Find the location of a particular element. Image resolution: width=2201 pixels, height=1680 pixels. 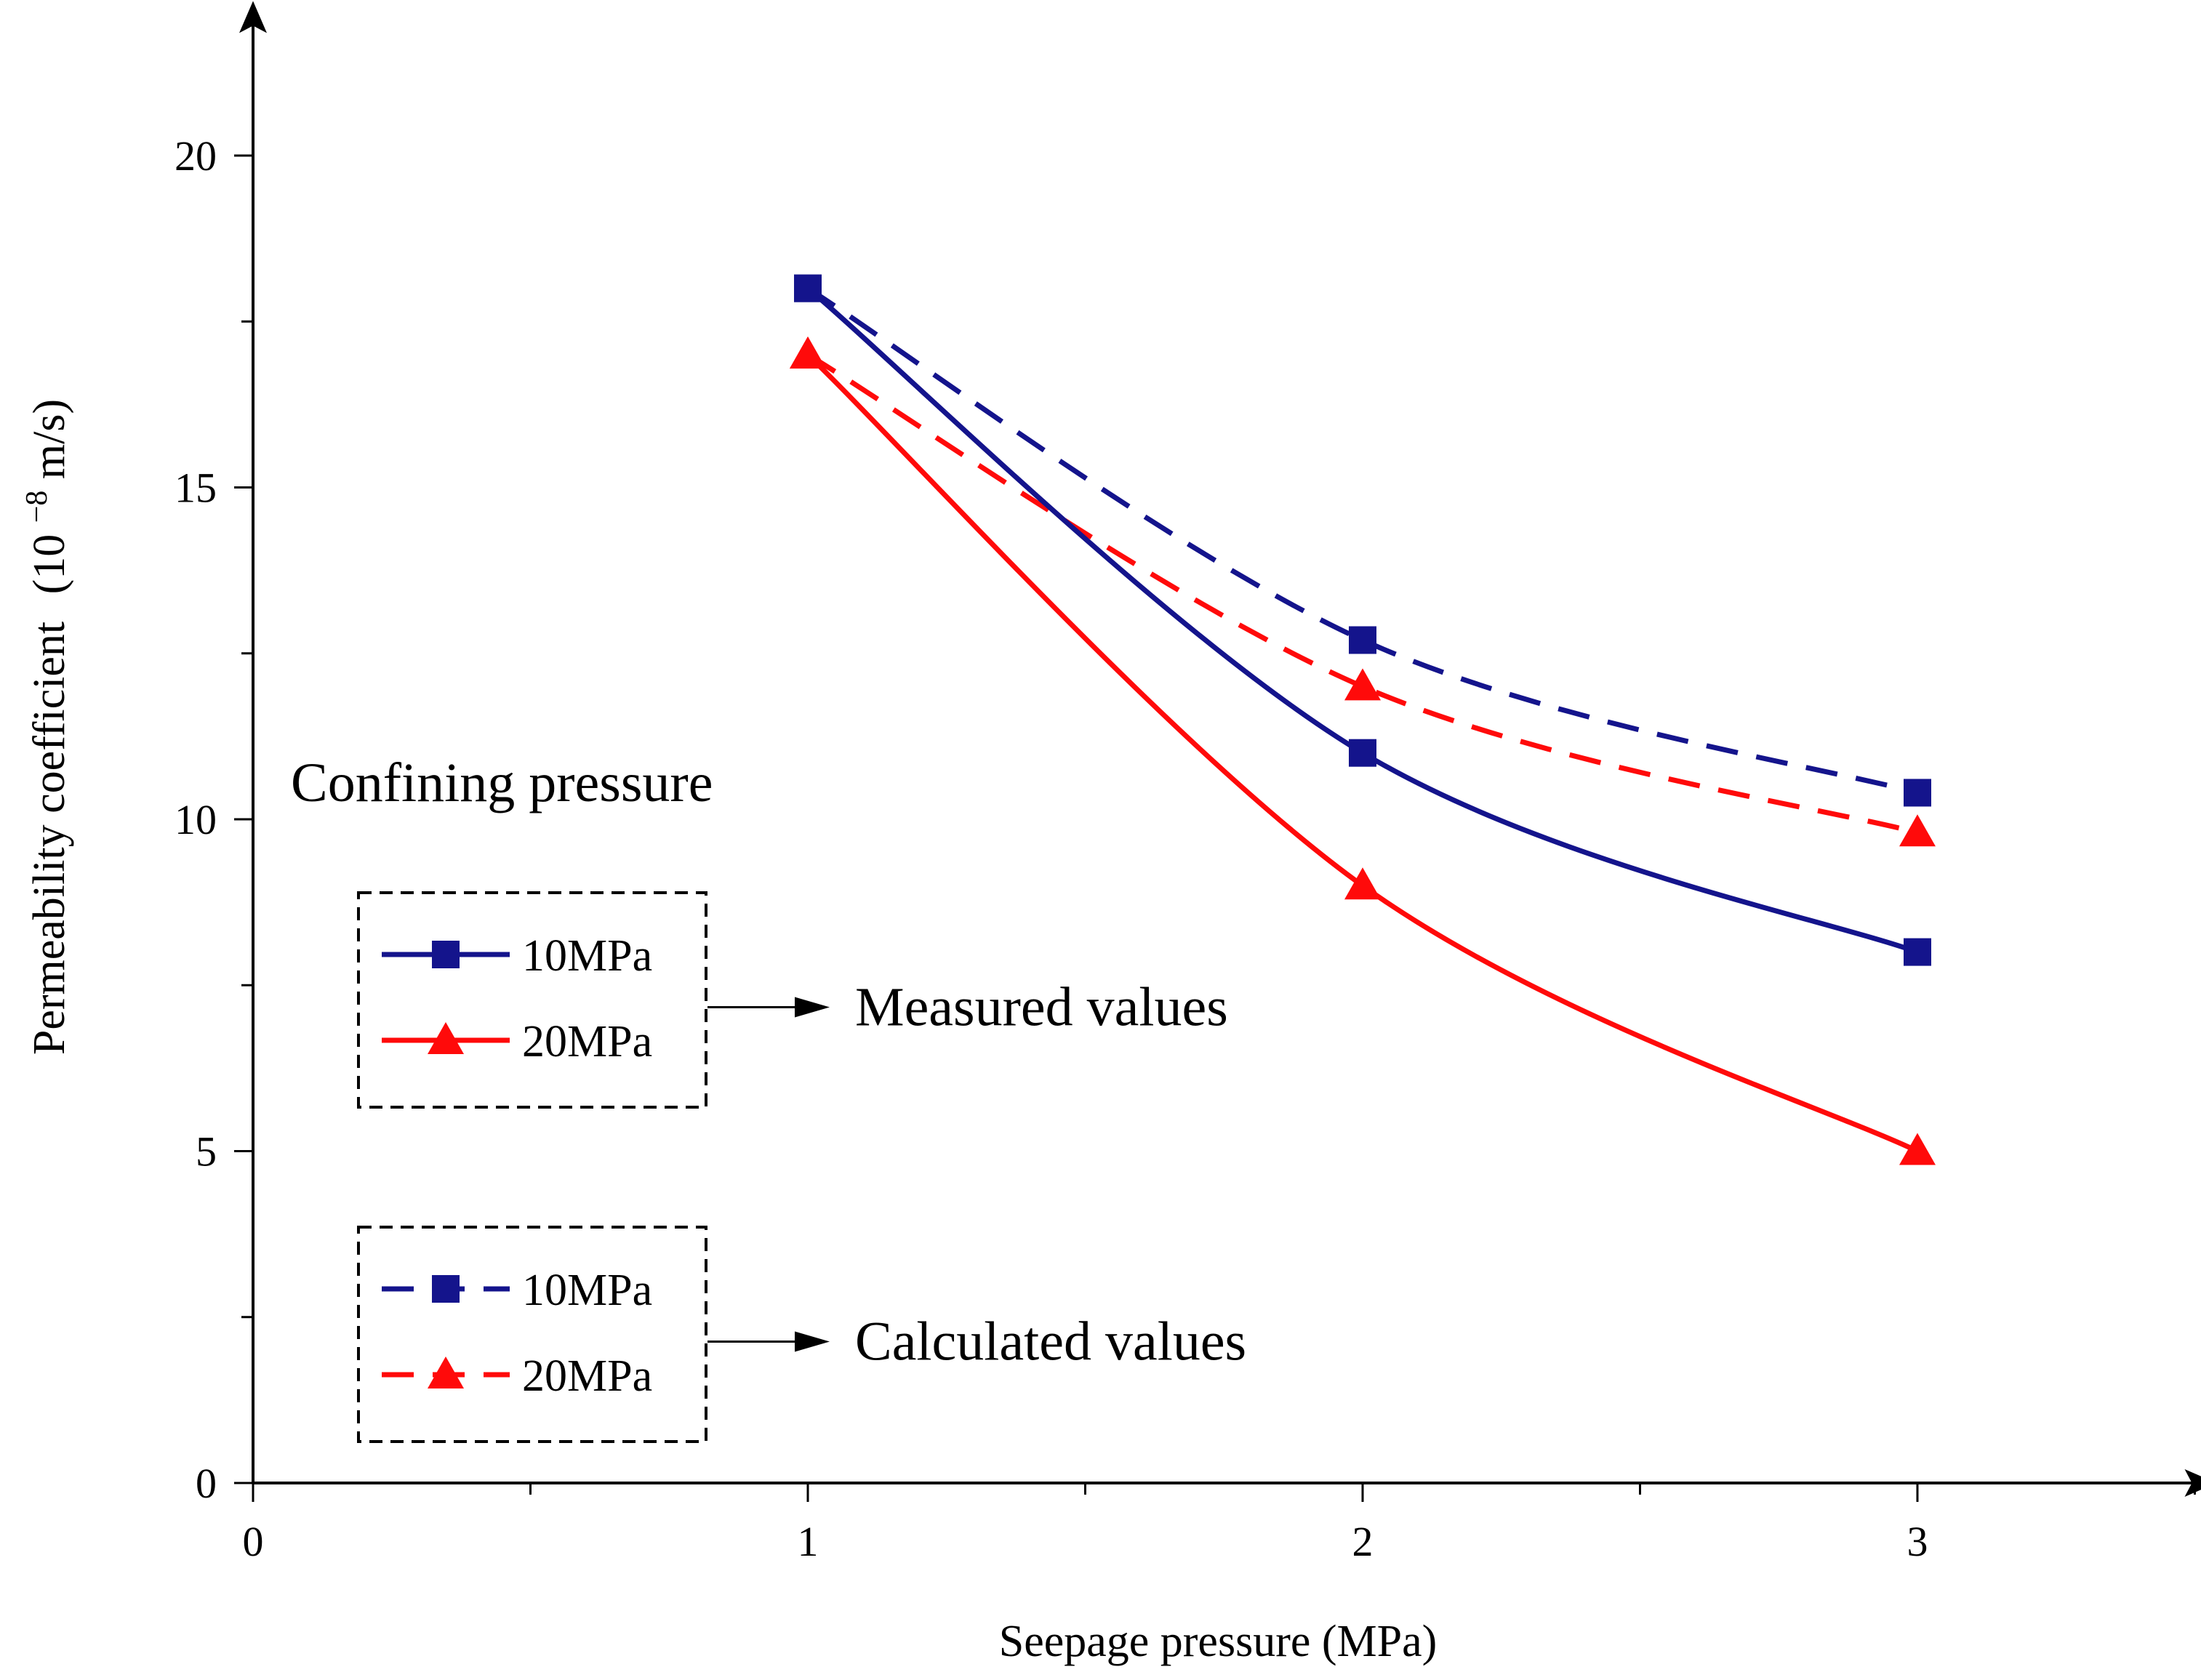

legend-box-calculated: 10MPa 20MPa Calculated values is located at coordinates (801, 1334).